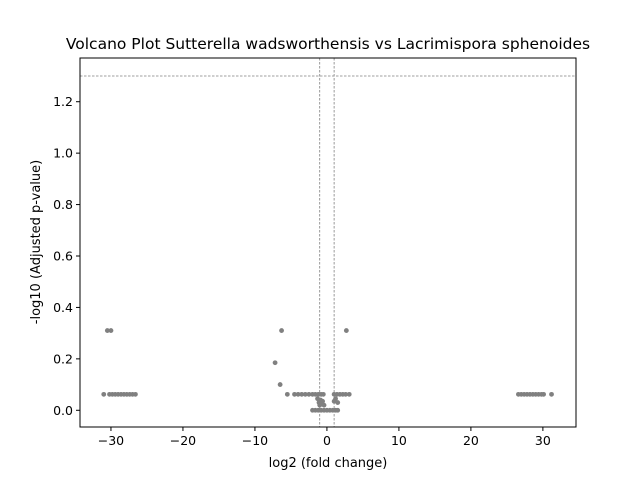  I want to click on x-tick-label: 20, so click(471, 440).